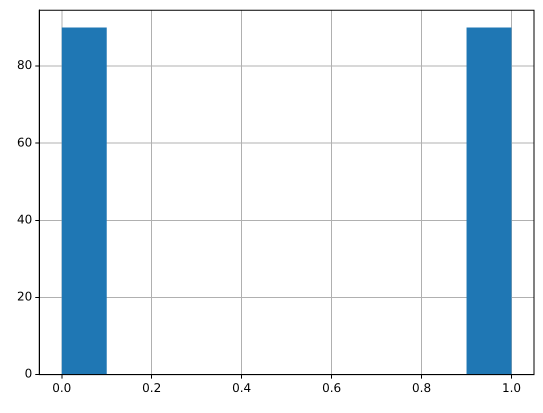  I want to click on y-tick-label: 80, so click(24, 65).